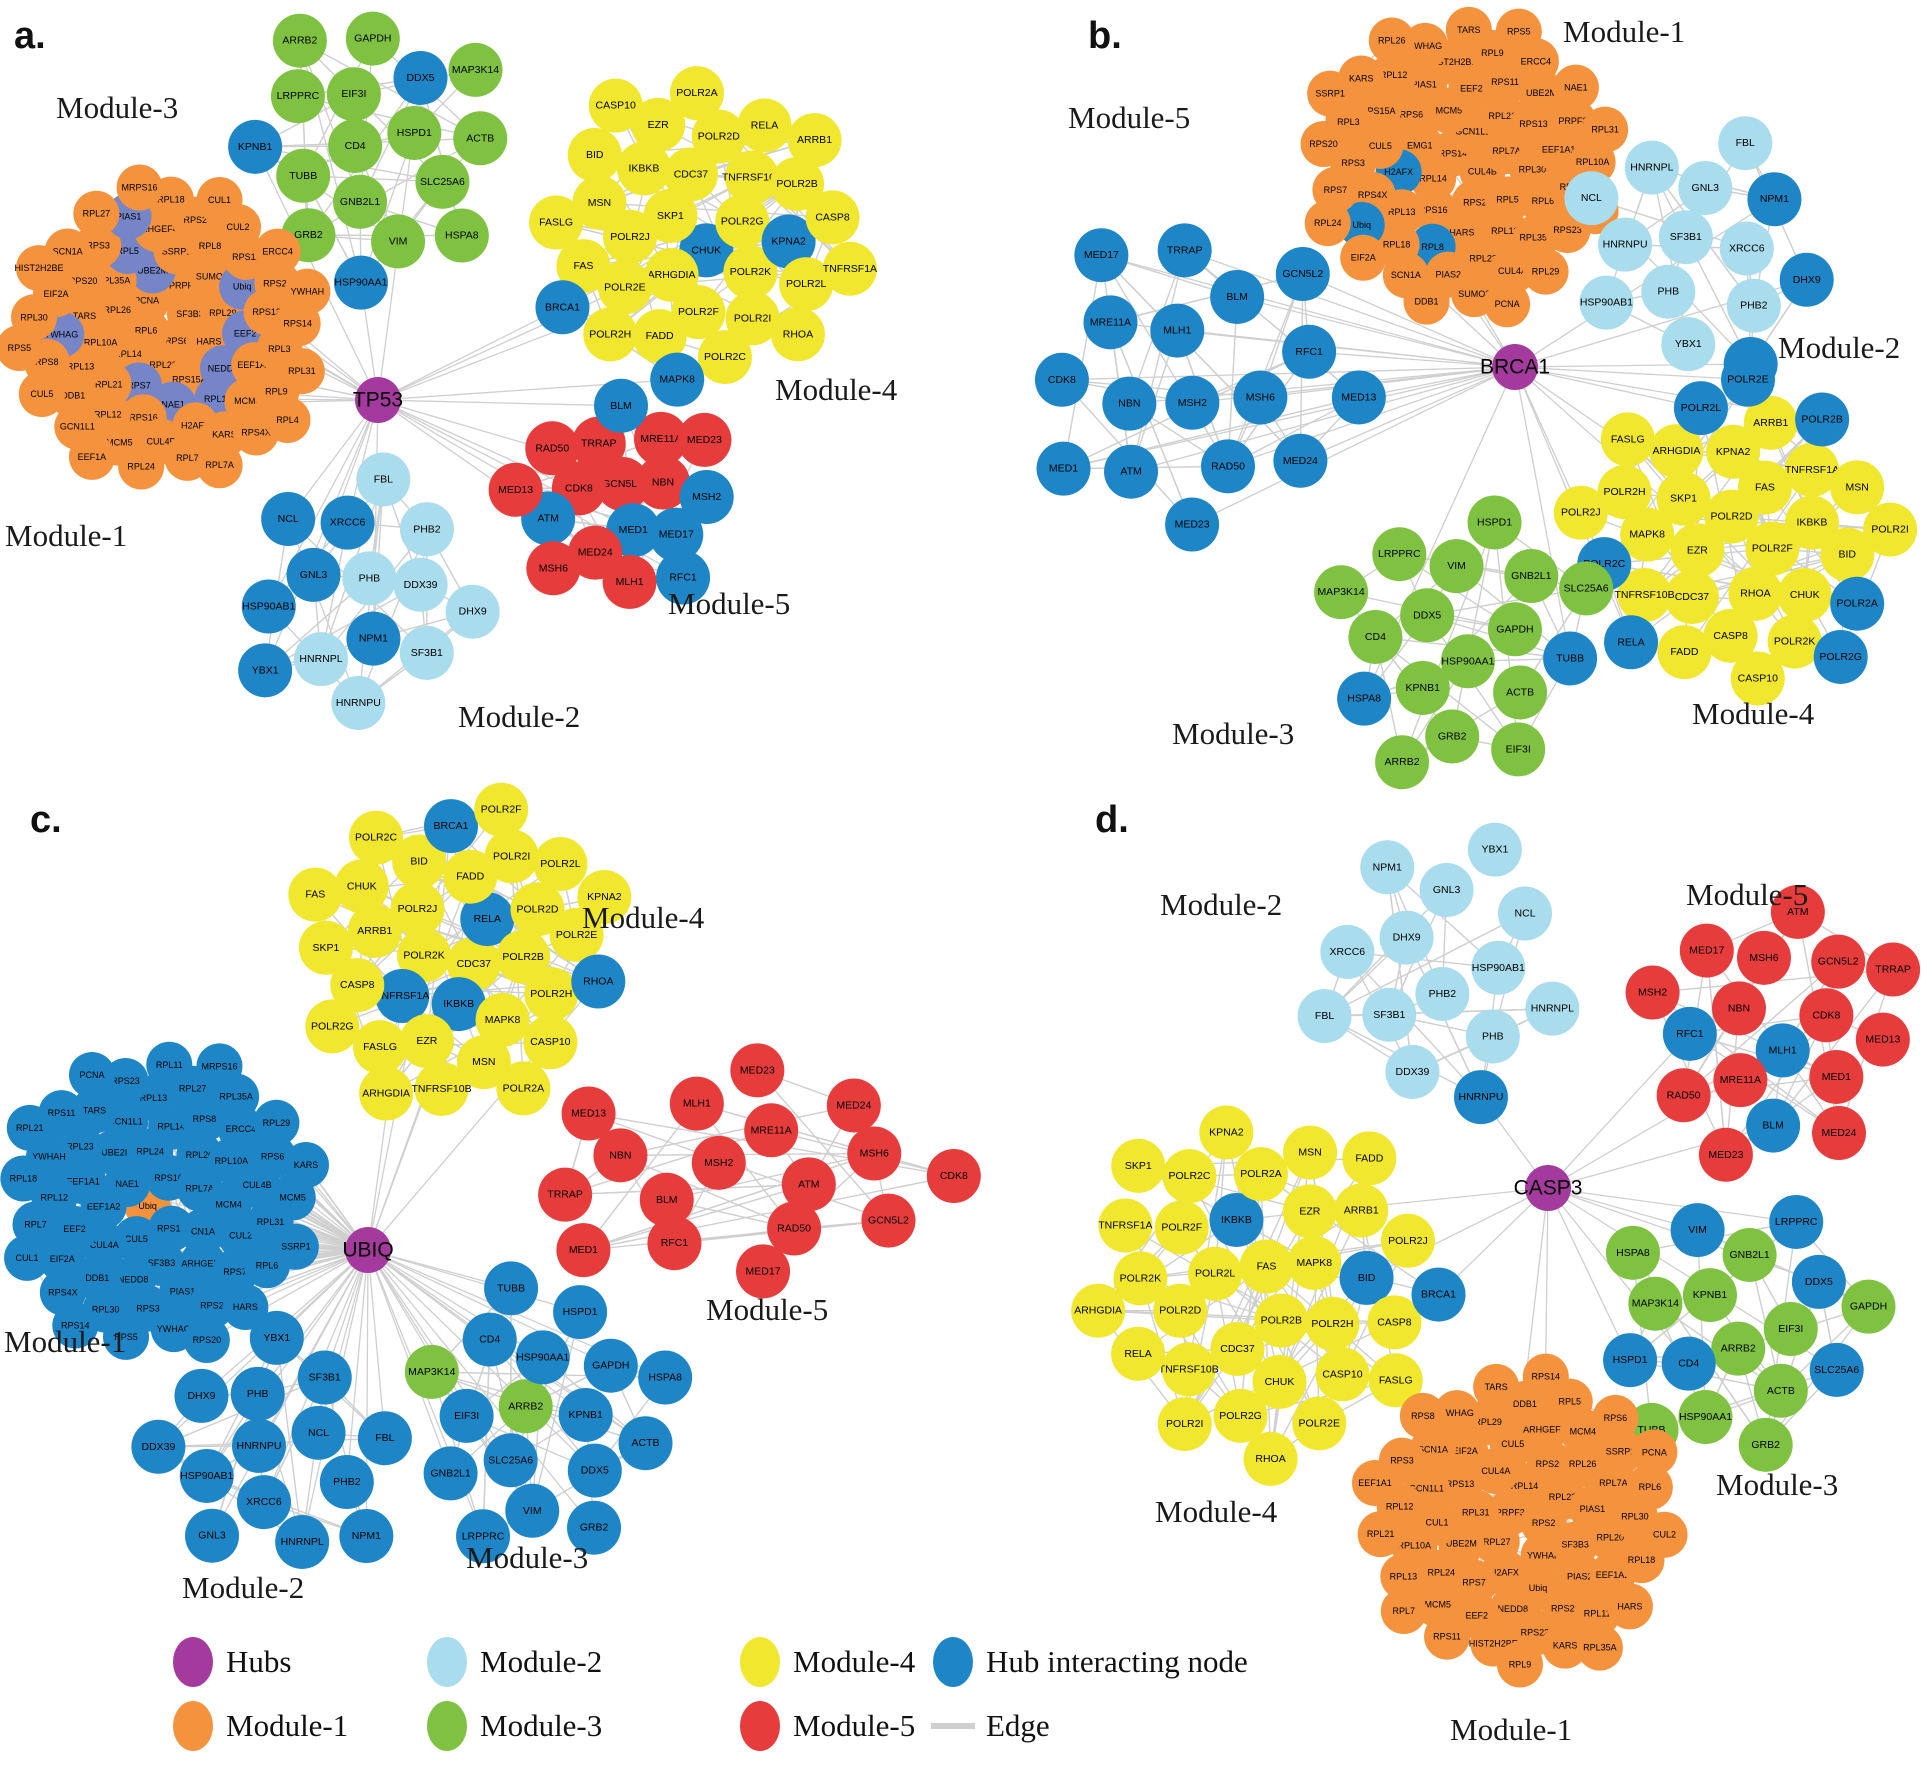  What do you see at coordinates (1652, 992) in the screenshot?
I see `node-MSH2: MSH2` at bounding box center [1652, 992].